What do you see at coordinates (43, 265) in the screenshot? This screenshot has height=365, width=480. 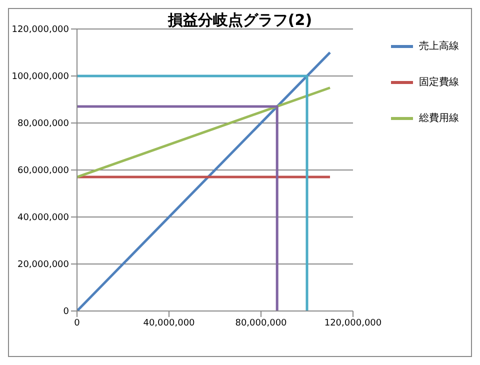 I see `y-tick-label: 20,000,000` at bounding box center [43, 265].